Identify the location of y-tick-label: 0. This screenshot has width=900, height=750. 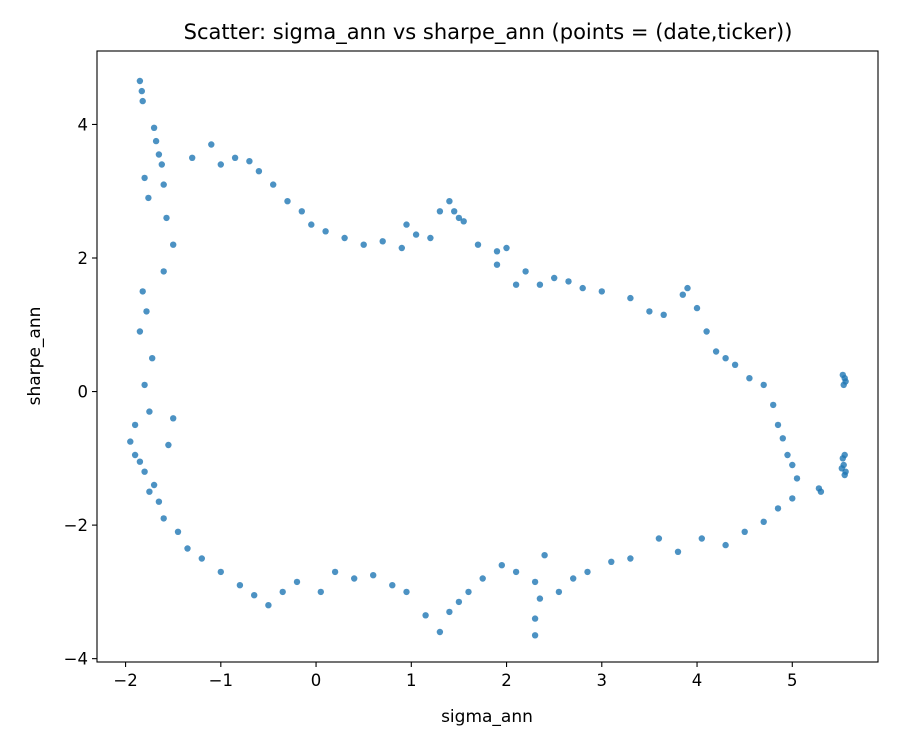
(83, 392).